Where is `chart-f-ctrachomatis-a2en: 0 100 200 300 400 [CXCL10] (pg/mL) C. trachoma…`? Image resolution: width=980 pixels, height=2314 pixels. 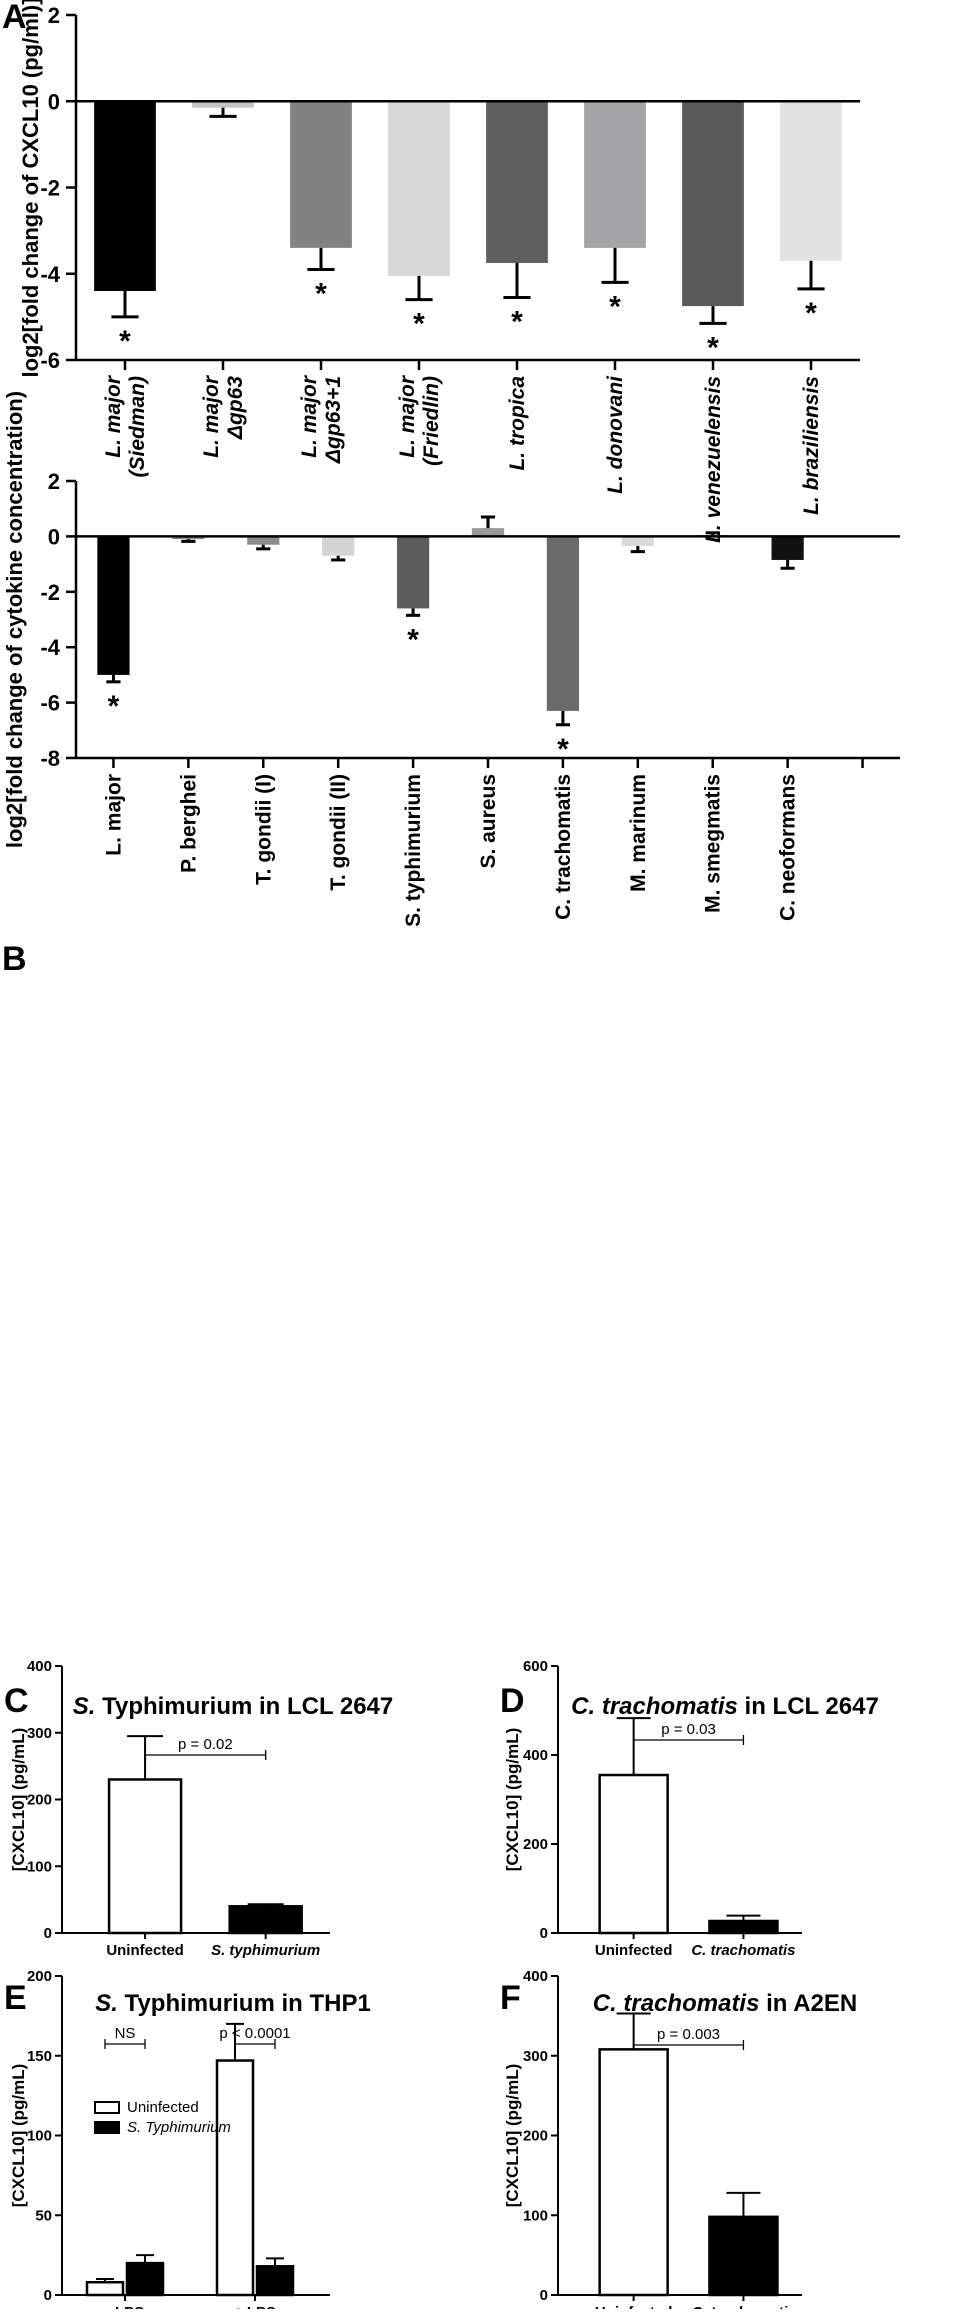 chart-f-ctrachomatis-a2en: 0 100 200 300 400 [CXCL10] (pg/mL) C. trachoma… is located at coordinates (680, 2141).